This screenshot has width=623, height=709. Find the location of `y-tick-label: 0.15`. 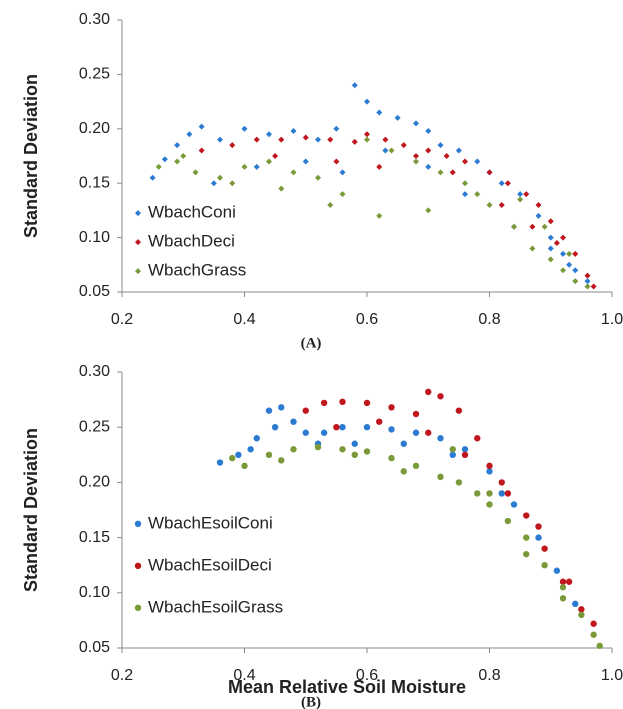

y-tick-label: 0.15 is located at coordinates (94, 182).